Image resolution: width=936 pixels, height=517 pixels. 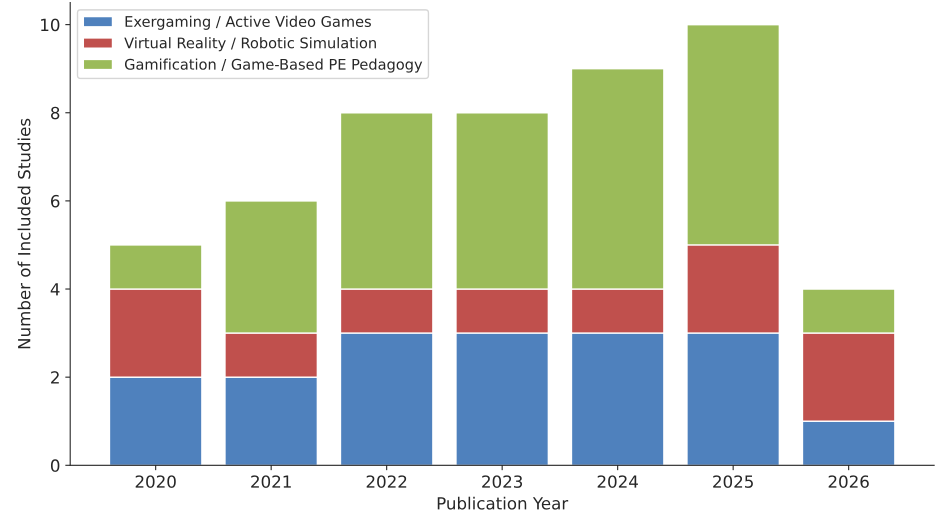 What do you see at coordinates (55, 377) in the screenshot?
I see `y-tick-label: 2` at bounding box center [55, 377].